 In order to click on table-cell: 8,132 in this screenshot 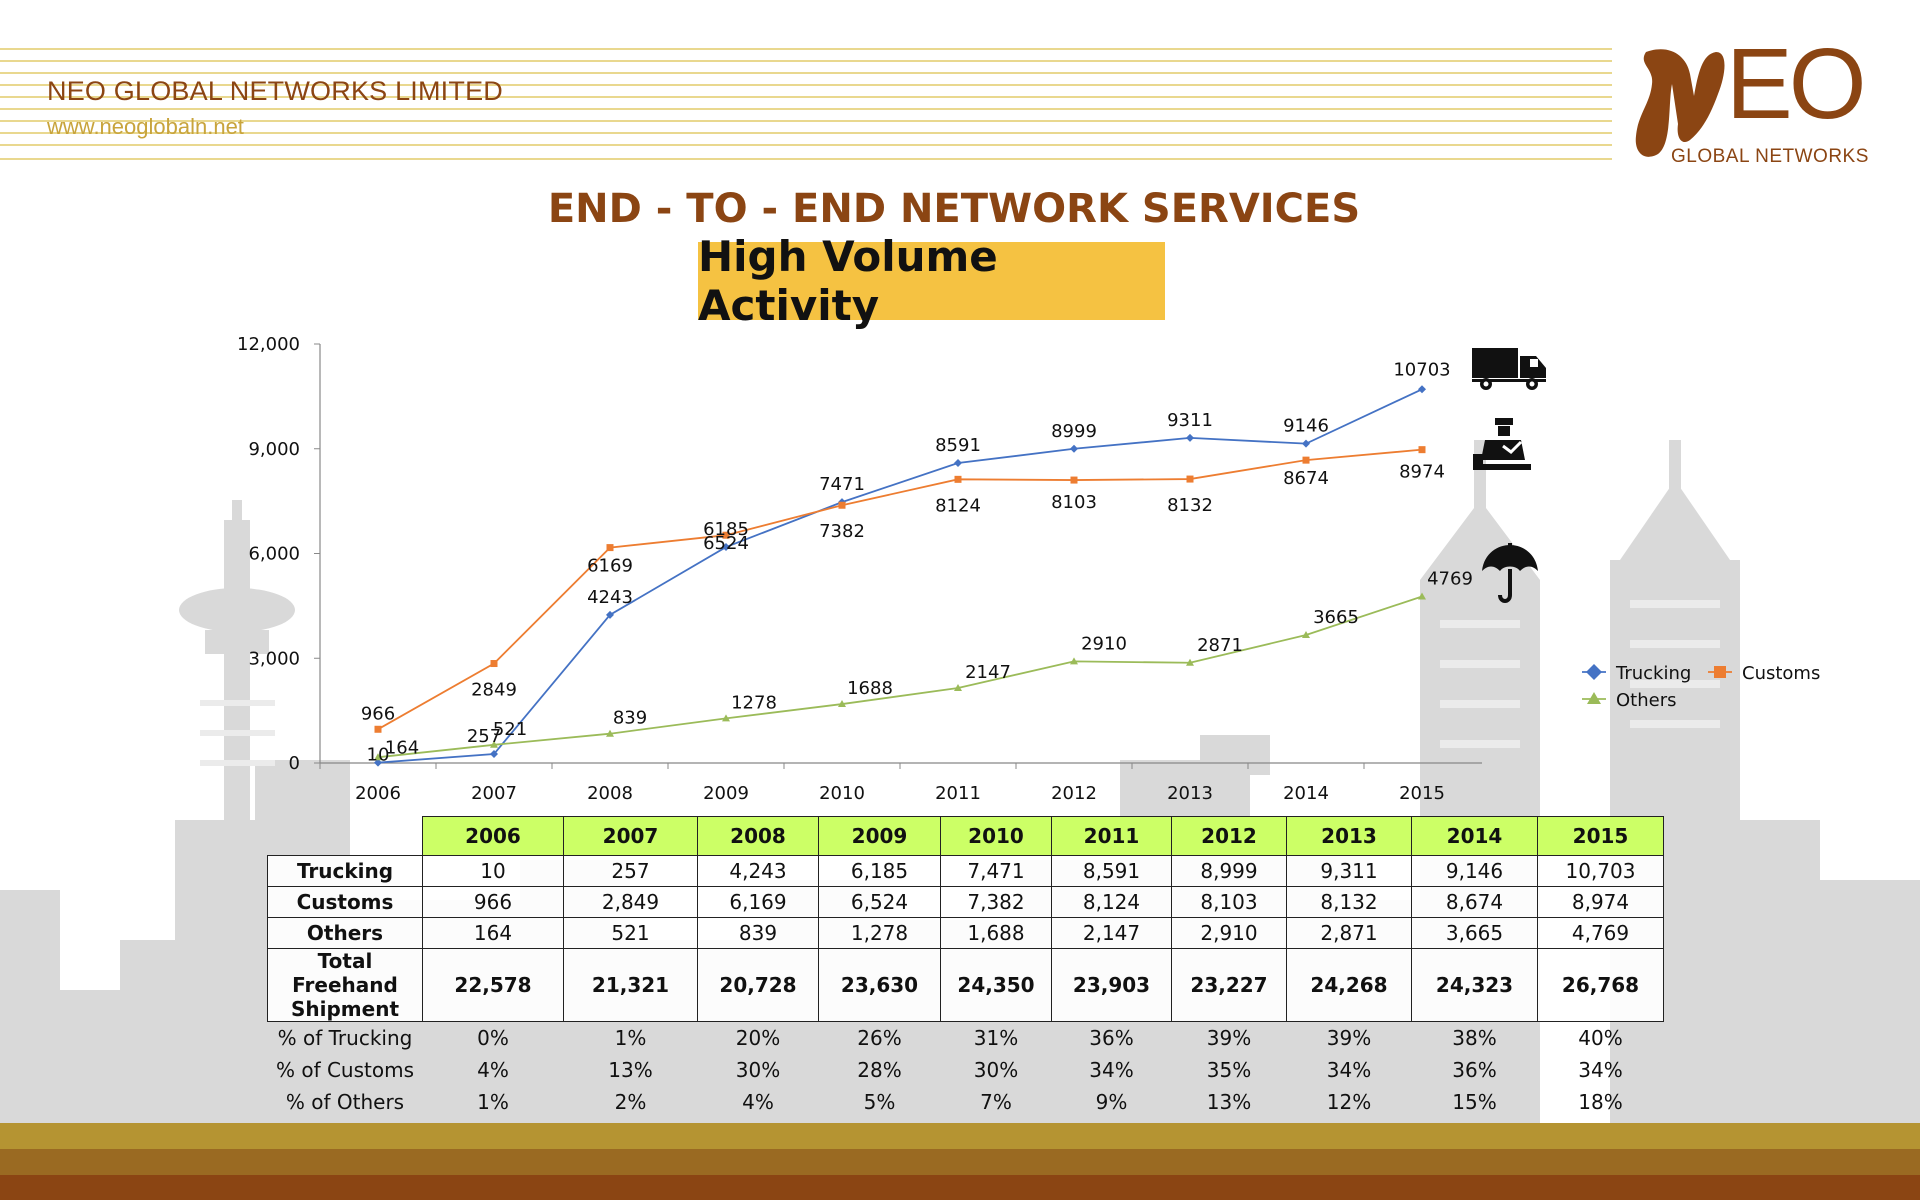, I will do `click(1349, 902)`.